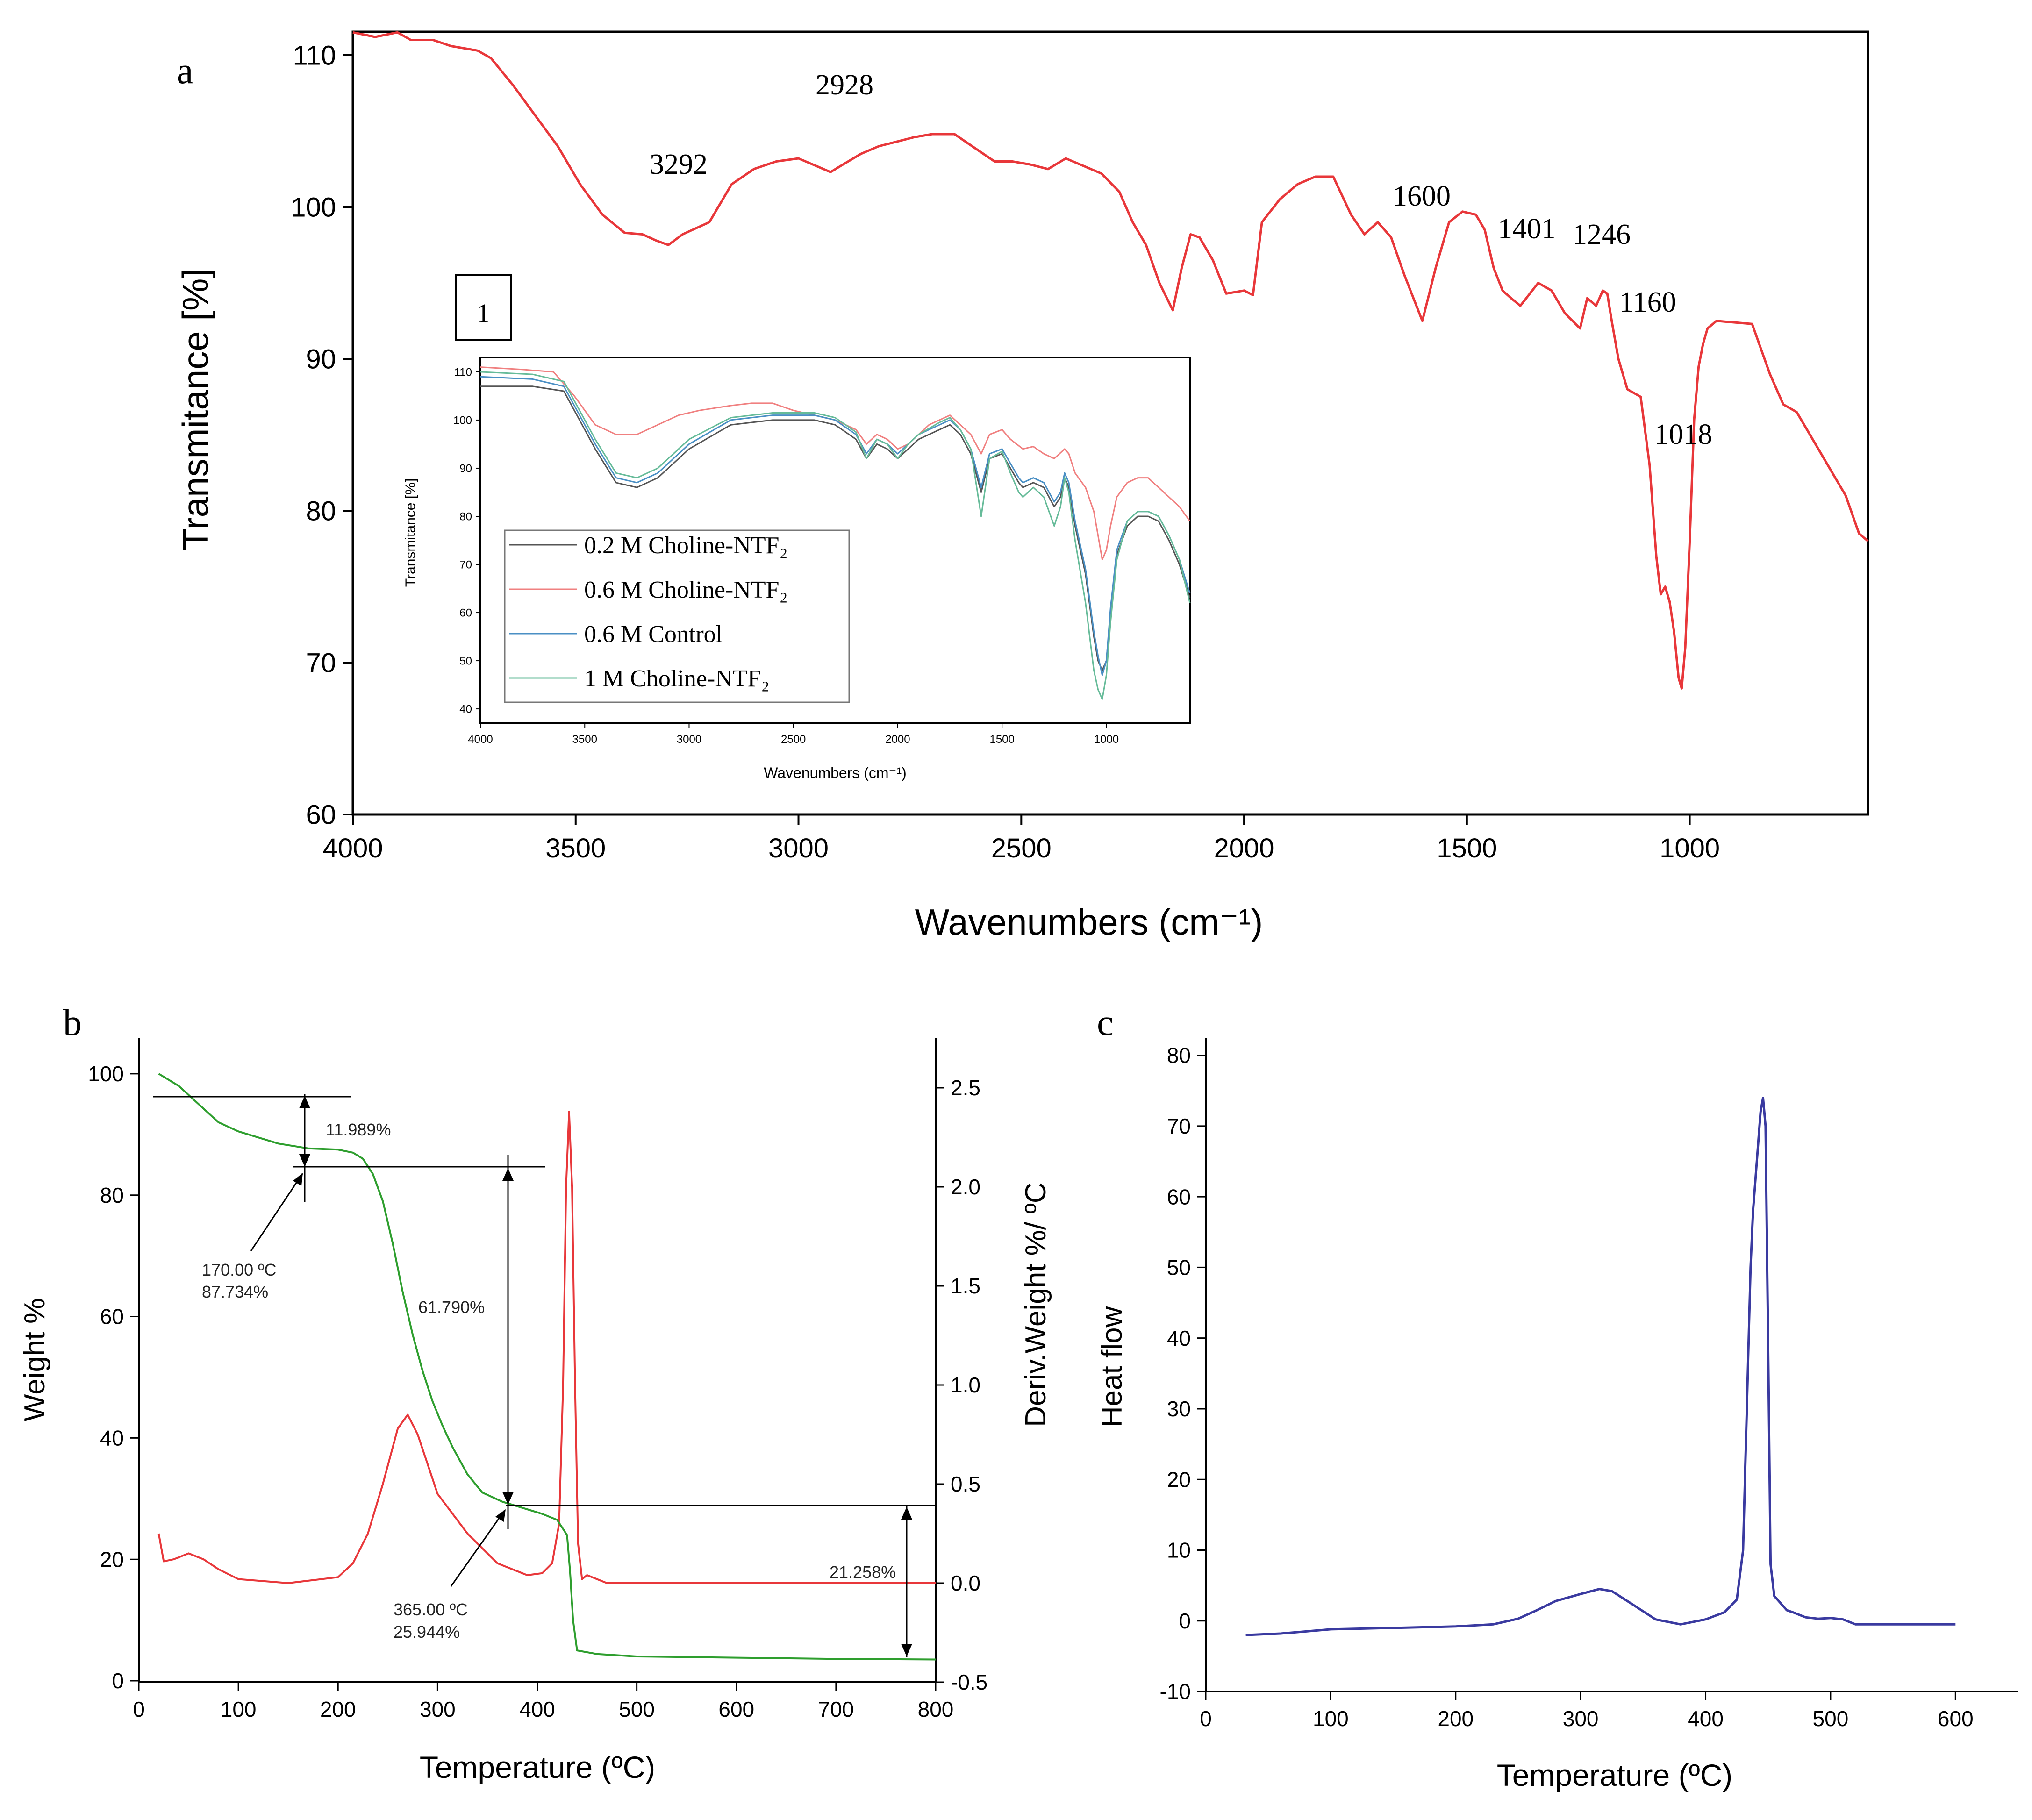 The height and width of the screenshot is (1820, 2032). Describe the element at coordinates (359, 1129) in the screenshot. I see `annotation-11989: 11.989%` at that location.